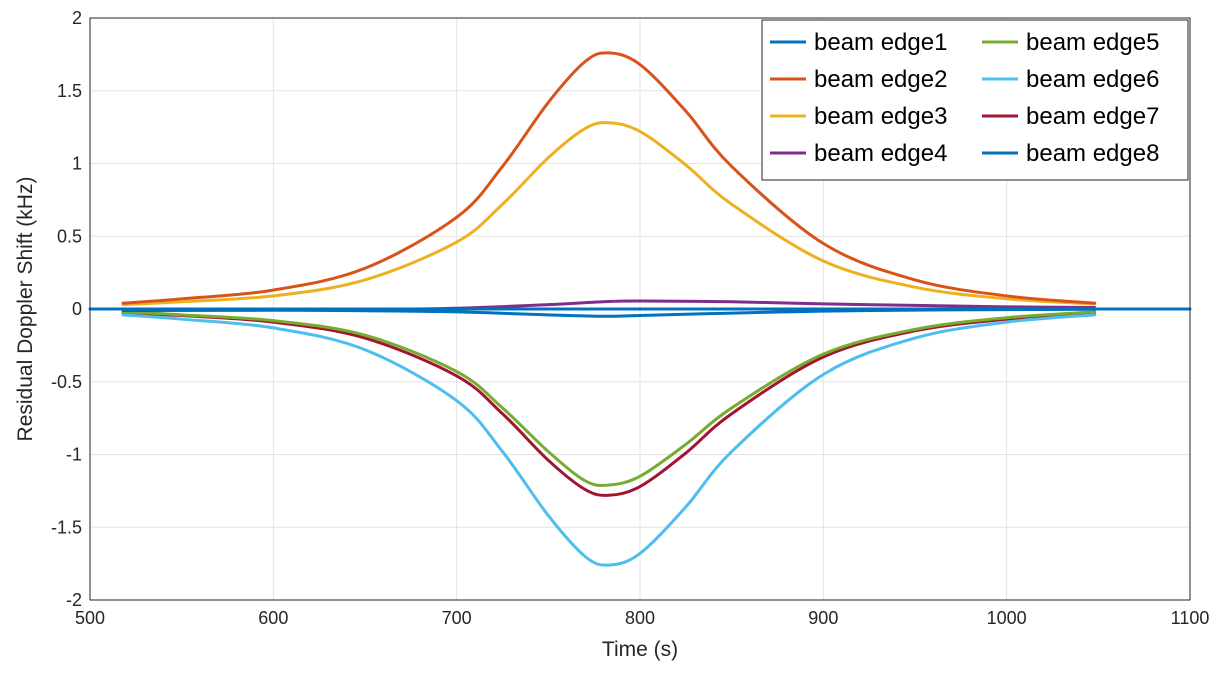  Describe the element at coordinates (1190, 618) in the screenshot. I see `x-tick-label: 1100` at that location.